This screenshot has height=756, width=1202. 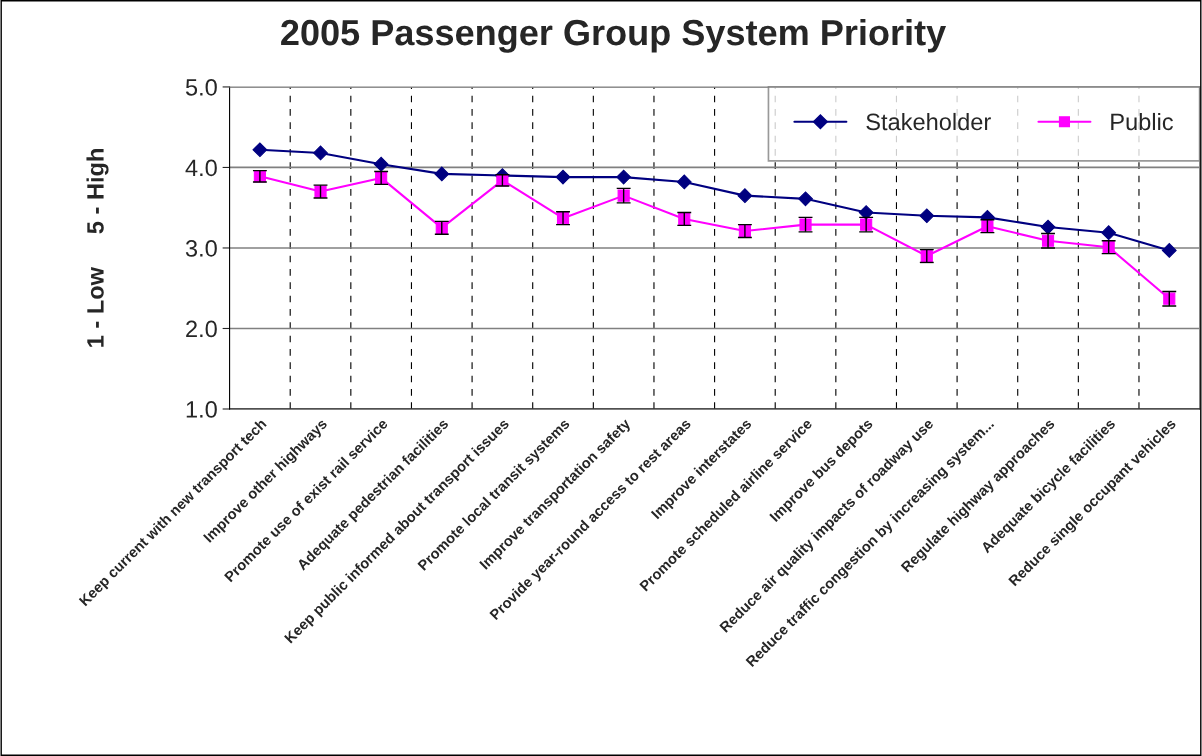 What do you see at coordinates (614, 35) in the screenshot?
I see `chart-title: 2005 Passenger Group System Priority` at bounding box center [614, 35].